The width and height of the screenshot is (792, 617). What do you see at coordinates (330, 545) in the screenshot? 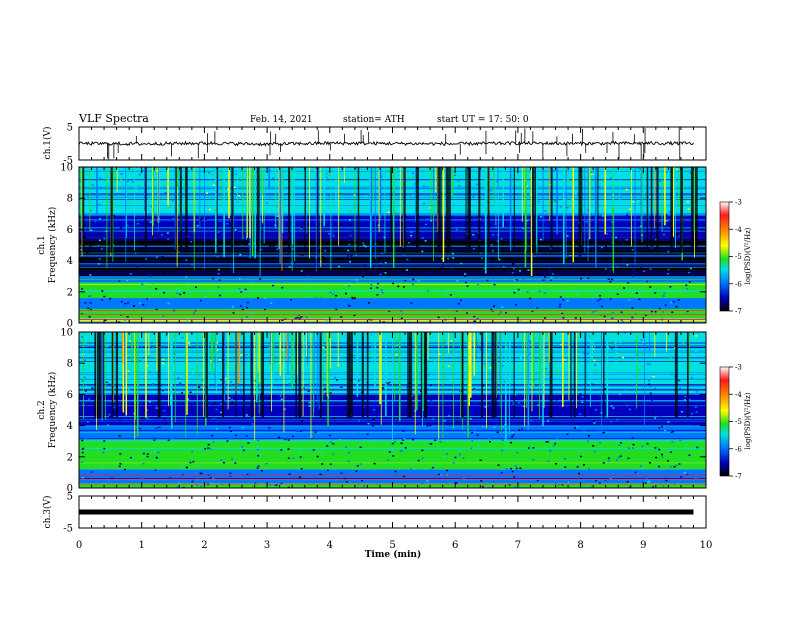
I see `x-tick-label: 4` at bounding box center [330, 545].